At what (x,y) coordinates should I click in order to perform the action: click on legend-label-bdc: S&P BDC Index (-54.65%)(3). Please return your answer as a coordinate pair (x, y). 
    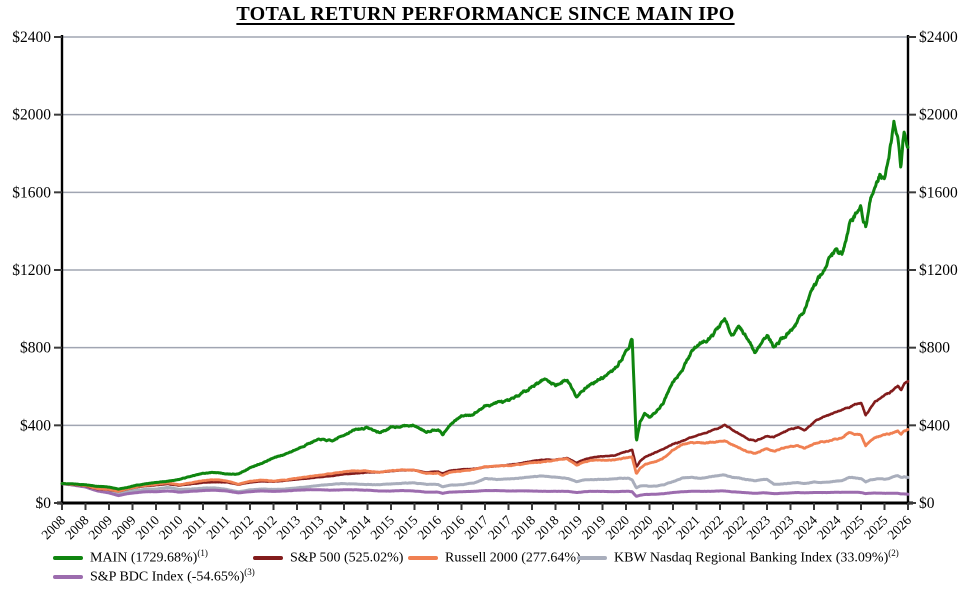
    Looking at the image, I should click on (172, 576).